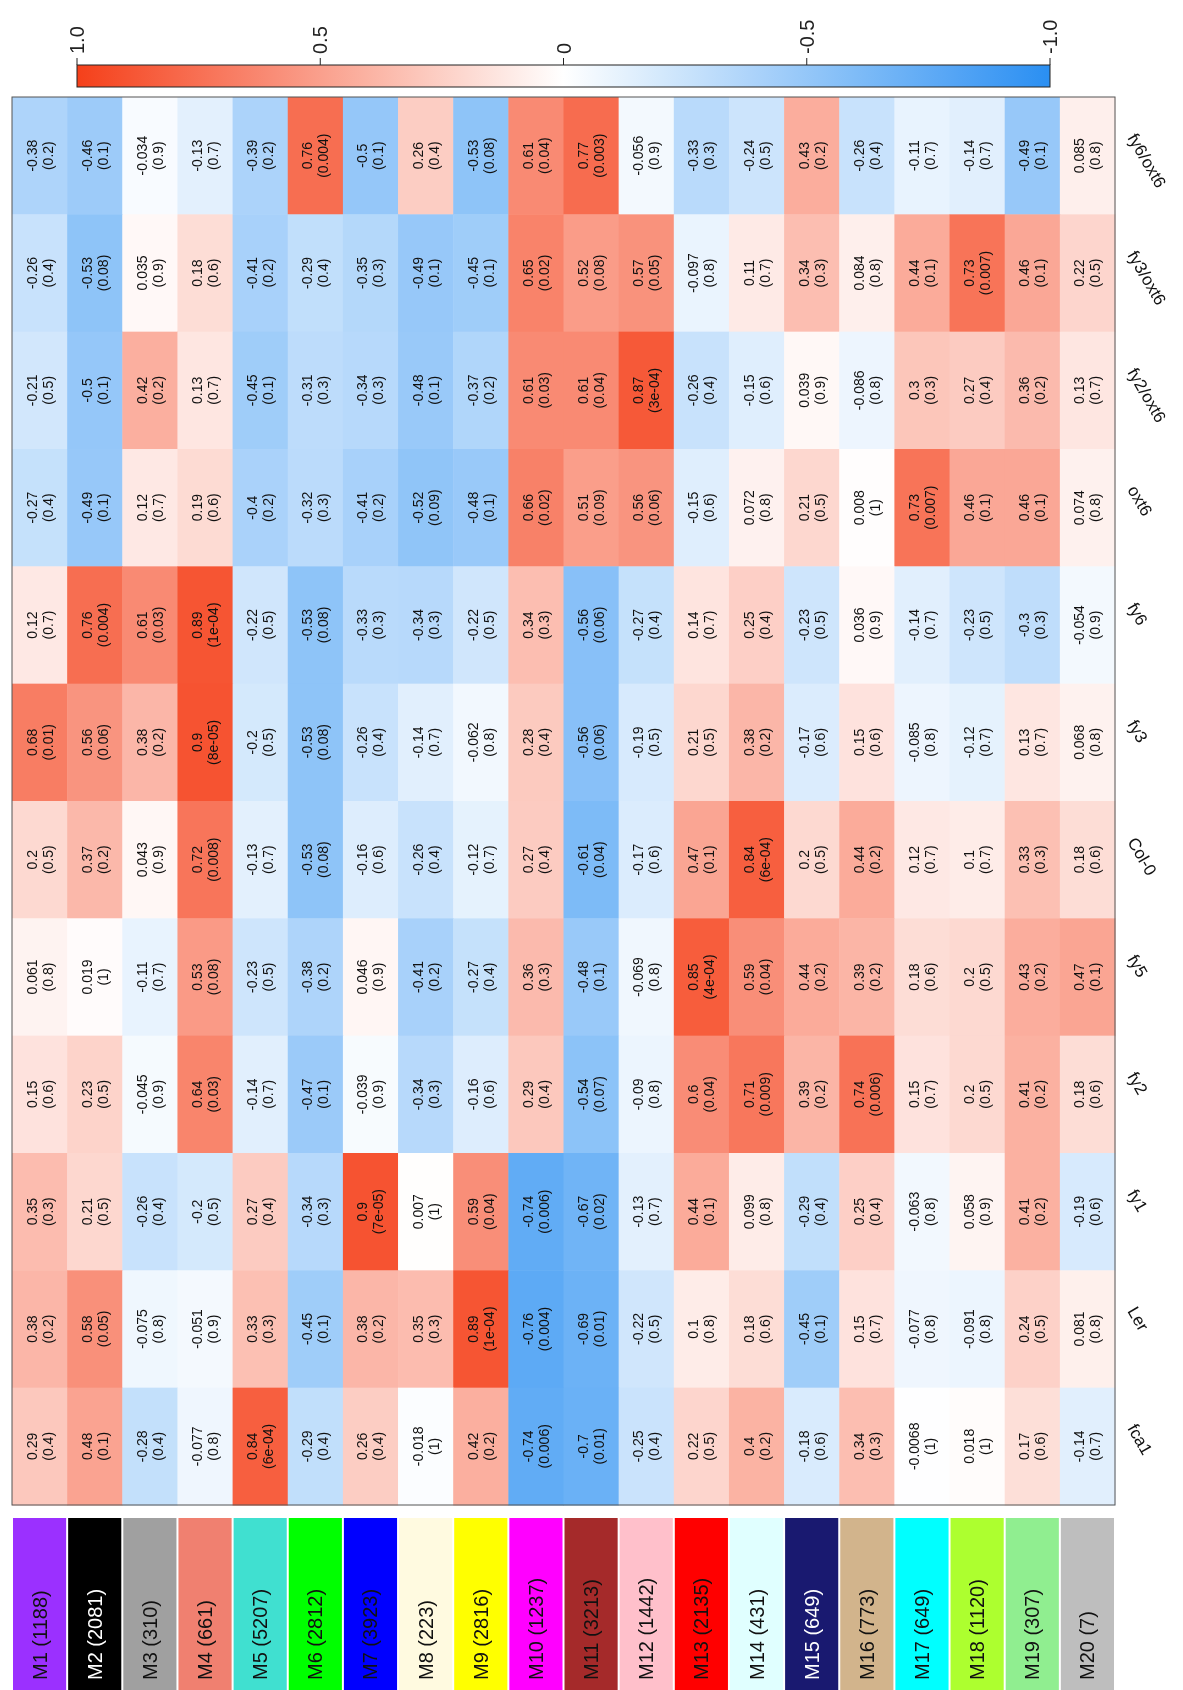  What do you see at coordinates (756, 1094) in the screenshot?
I see `data-label: 0.71 (0.009)` at bounding box center [756, 1094].